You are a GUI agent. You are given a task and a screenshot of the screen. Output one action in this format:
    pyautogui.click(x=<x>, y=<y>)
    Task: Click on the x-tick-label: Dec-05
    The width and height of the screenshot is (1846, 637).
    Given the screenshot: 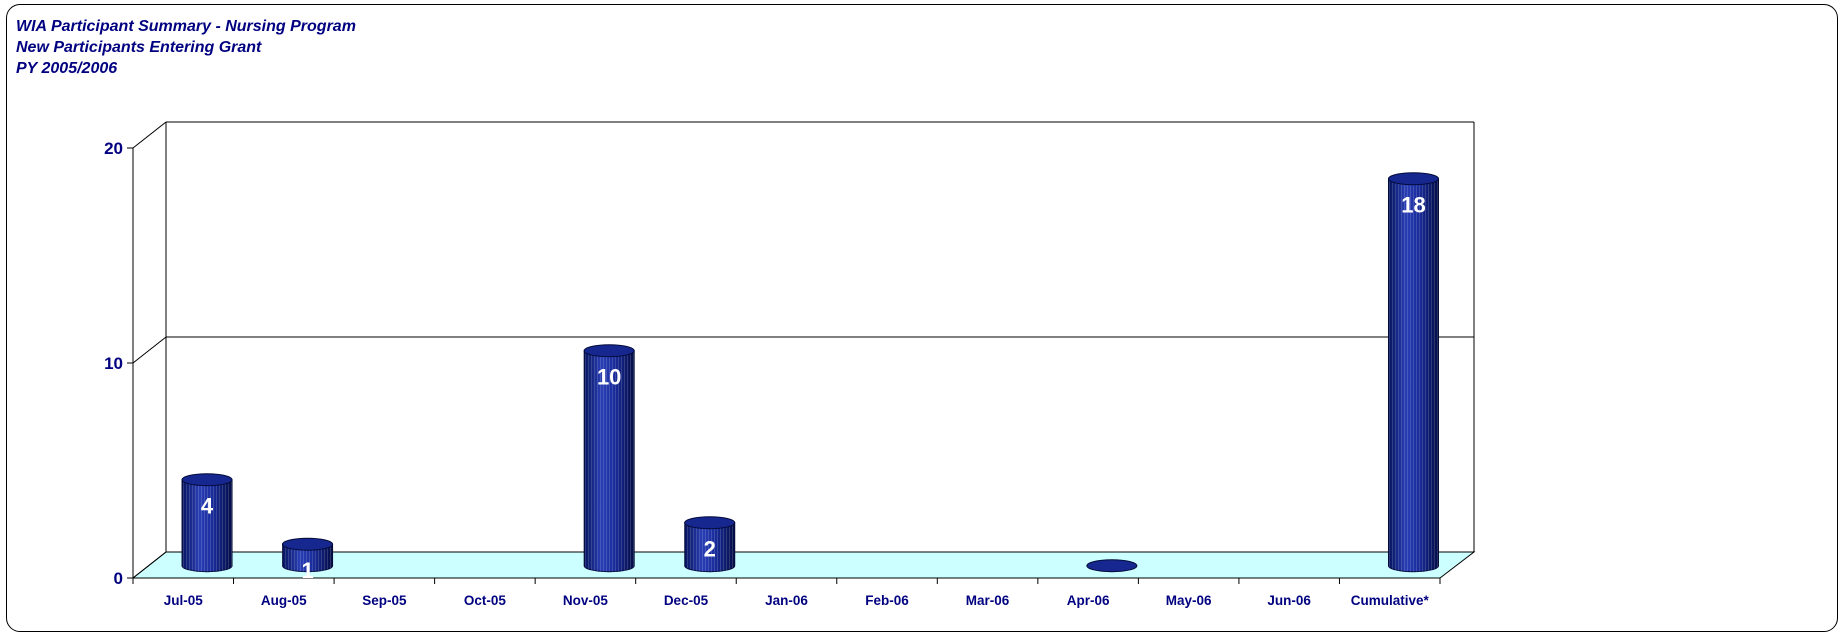 What is the action you would take?
    pyautogui.click(x=686, y=600)
    